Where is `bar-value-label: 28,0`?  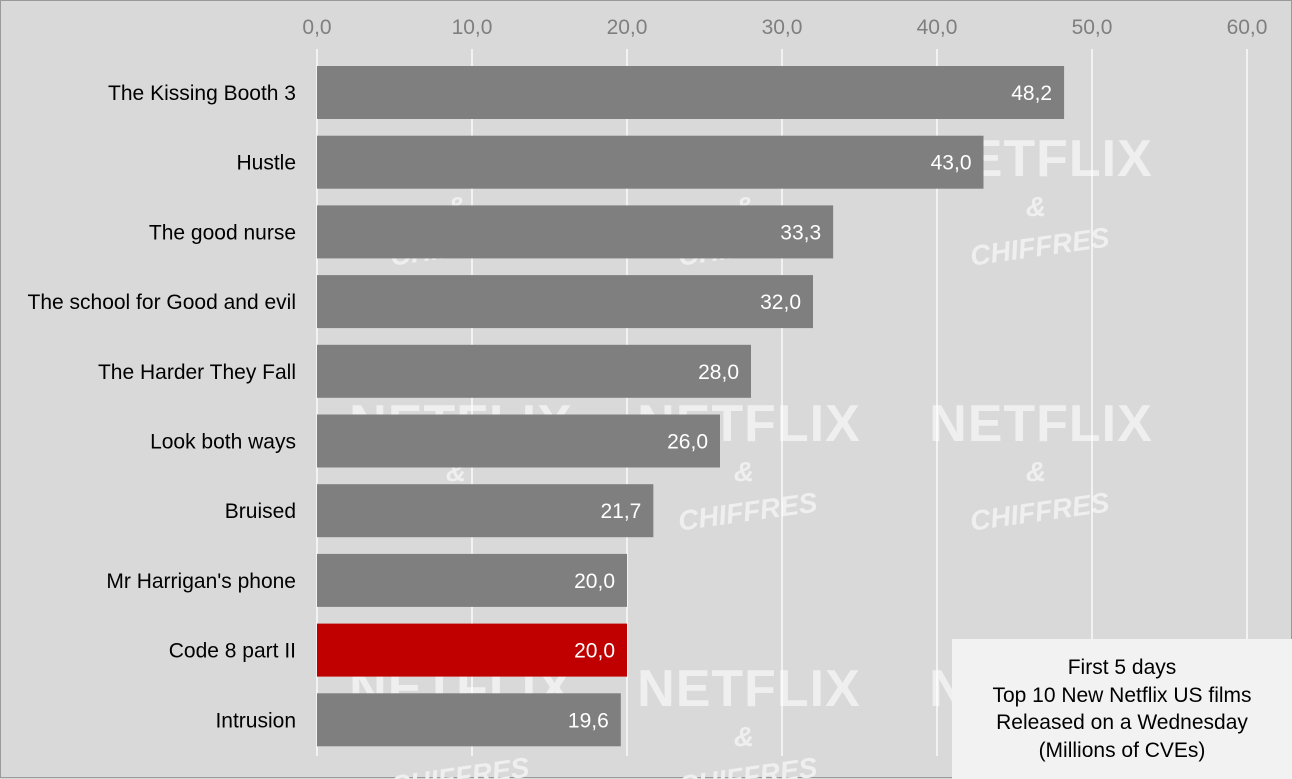
bar-value-label: 28,0 is located at coordinates (718, 372).